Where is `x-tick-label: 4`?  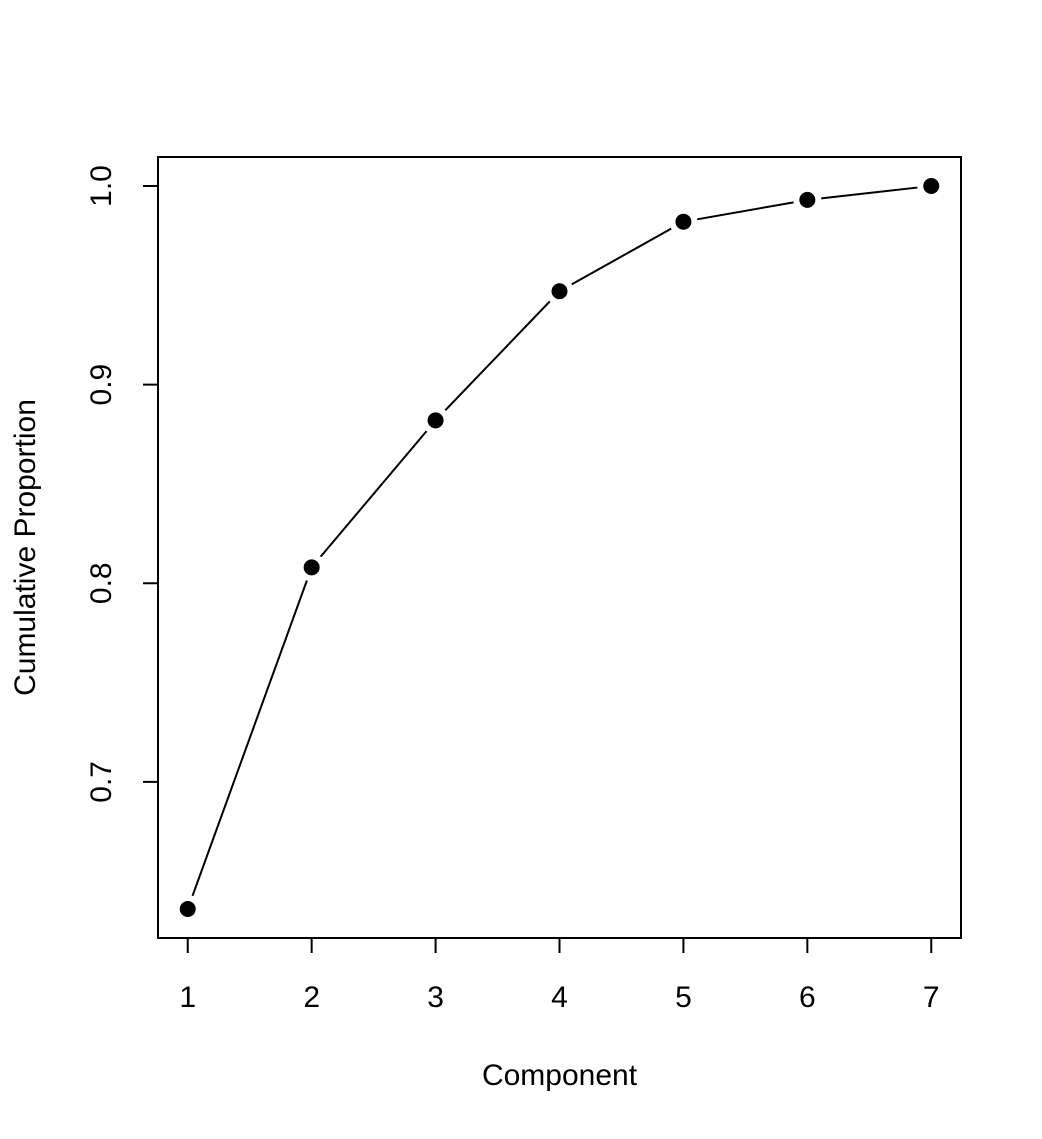 x-tick-label: 4 is located at coordinates (559, 997).